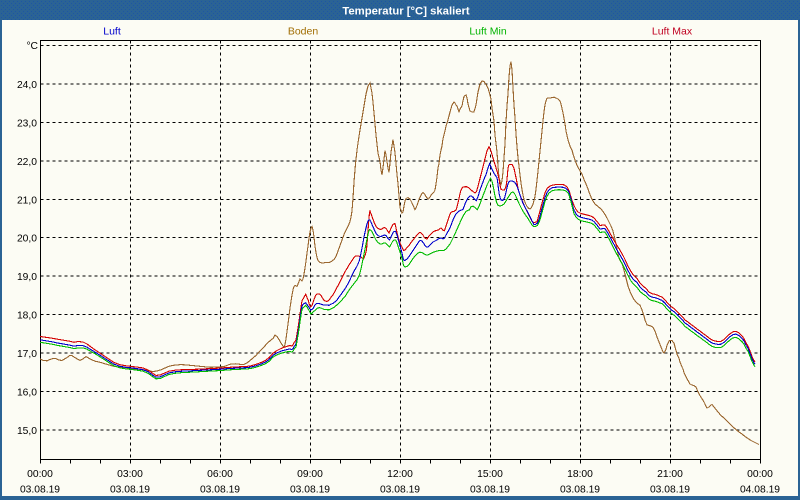 The width and height of the screenshot is (800, 500). What do you see at coordinates (27, 85) in the screenshot?
I see `svg-text: 24,0` at bounding box center [27, 85].